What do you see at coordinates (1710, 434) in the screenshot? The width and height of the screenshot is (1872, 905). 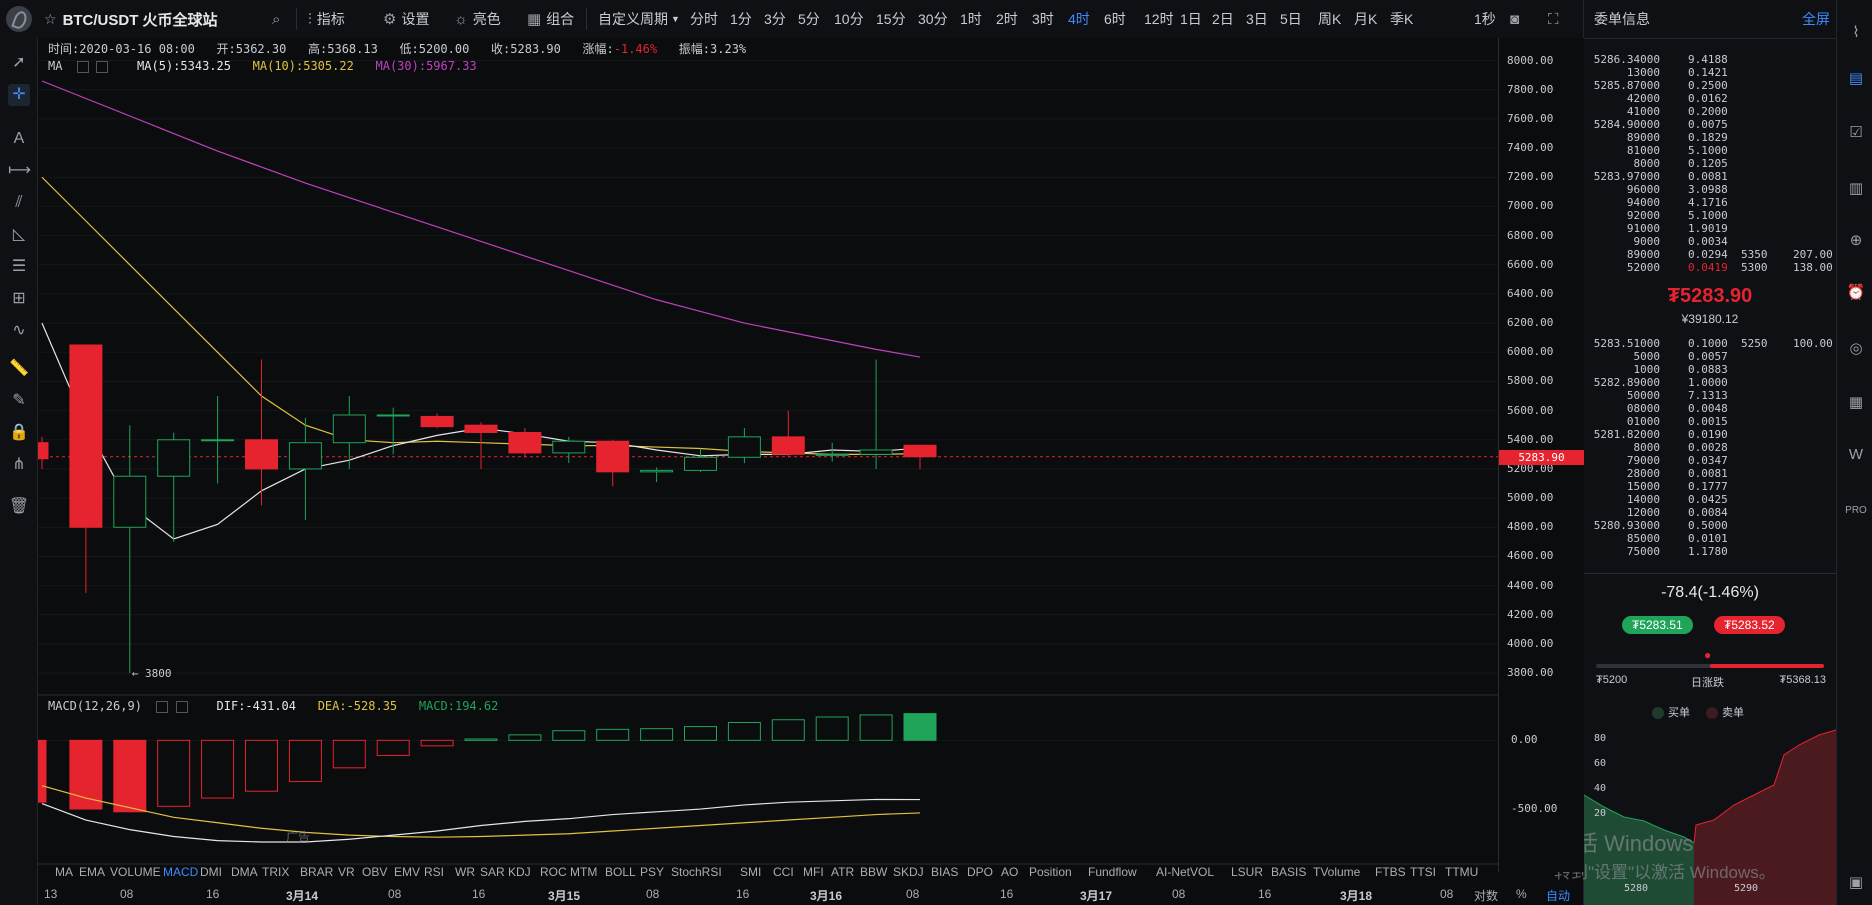 I see `bid-row: 5281.82000 0.0190` at bounding box center [1710, 434].